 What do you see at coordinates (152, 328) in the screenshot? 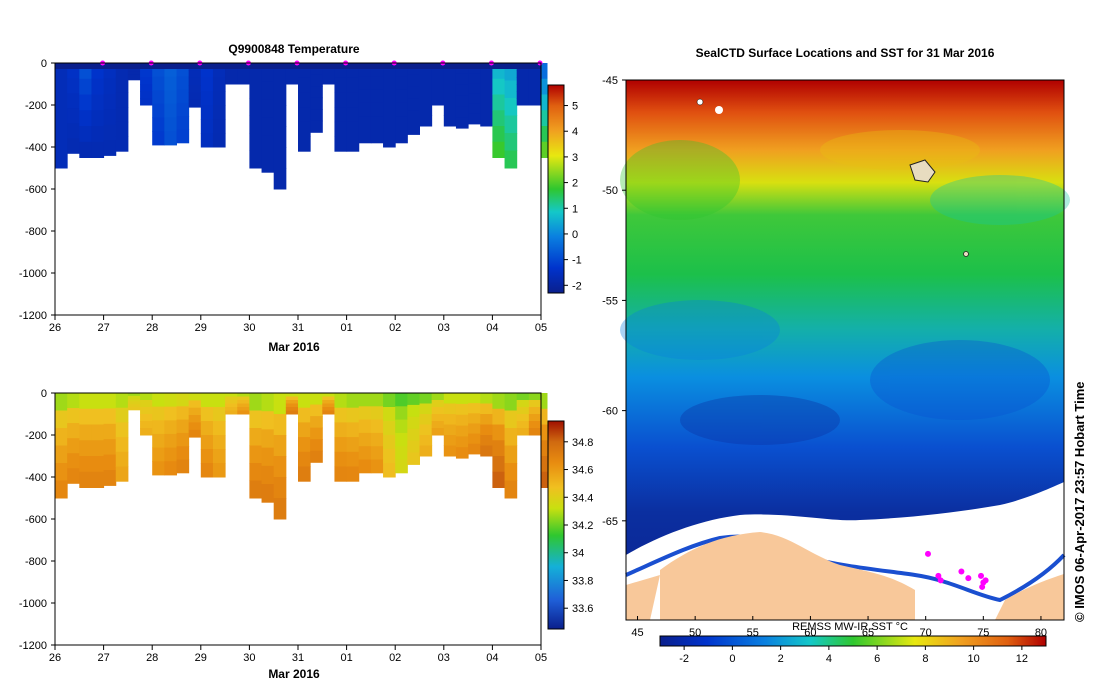
I see `x-tick-label: 28` at bounding box center [152, 328].